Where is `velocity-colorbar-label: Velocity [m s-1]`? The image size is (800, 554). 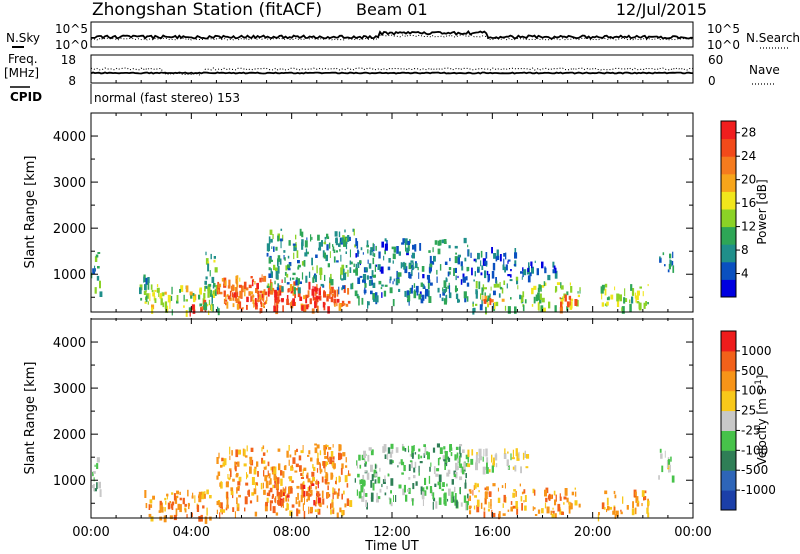 velocity-colorbar-label: Velocity [m s-1] is located at coordinates (761, 420).